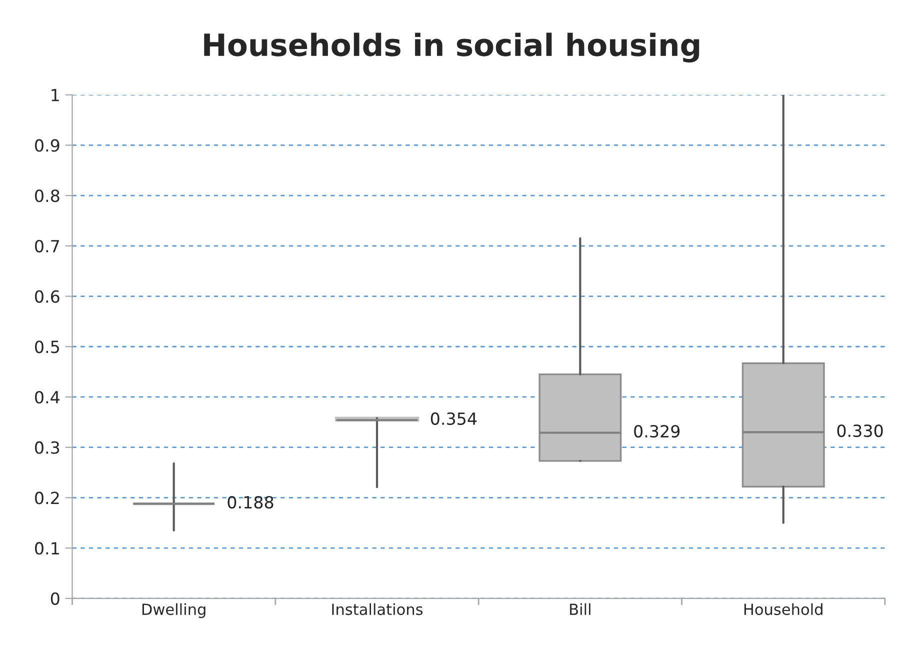  I want to click on text: 0.330, so click(860, 431).